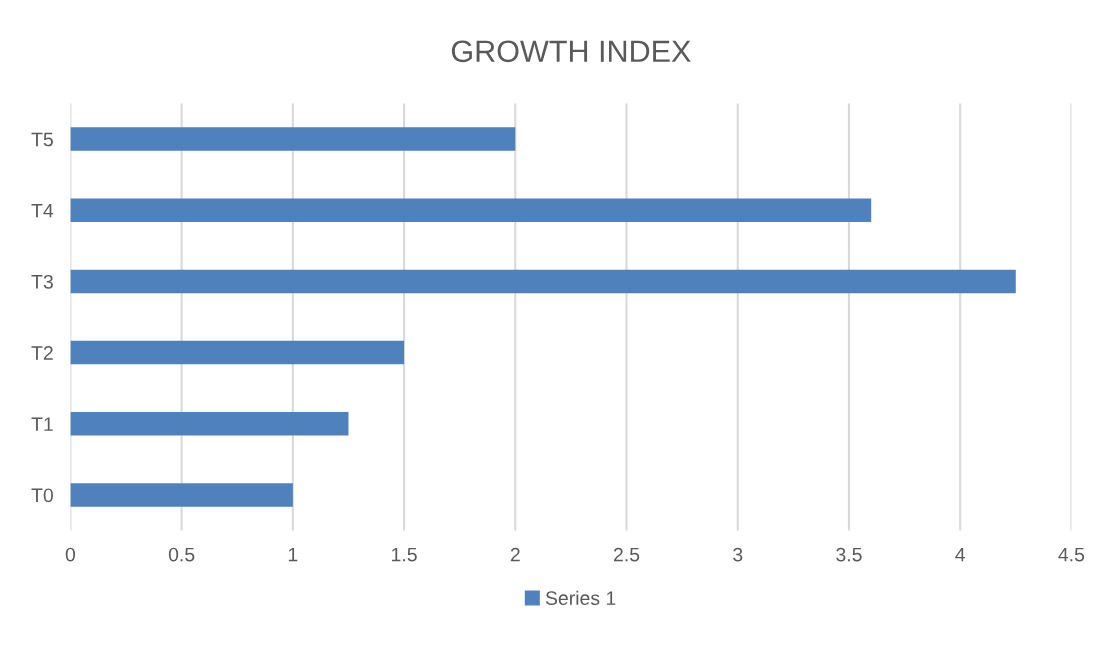 The image size is (1100, 647). What do you see at coordinates (515, 554) in the screenshot?
I see `x-tick-label: 2` at bounding box center [515, 554].